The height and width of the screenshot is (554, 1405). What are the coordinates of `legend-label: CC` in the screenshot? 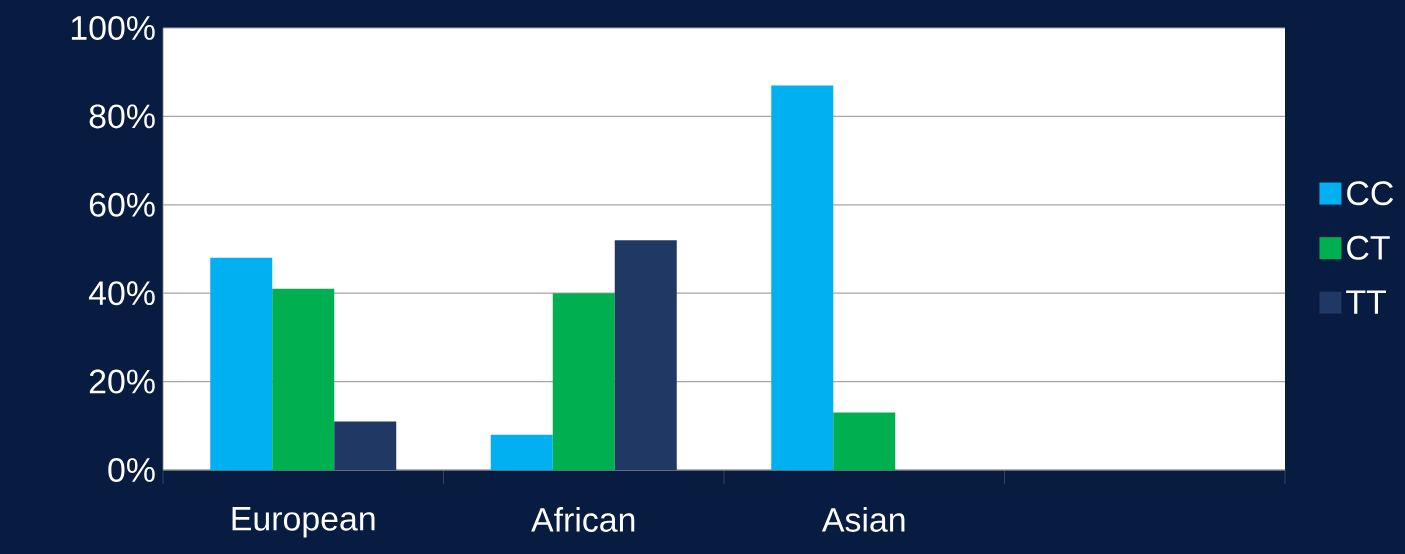 It's located at (1370, 193).